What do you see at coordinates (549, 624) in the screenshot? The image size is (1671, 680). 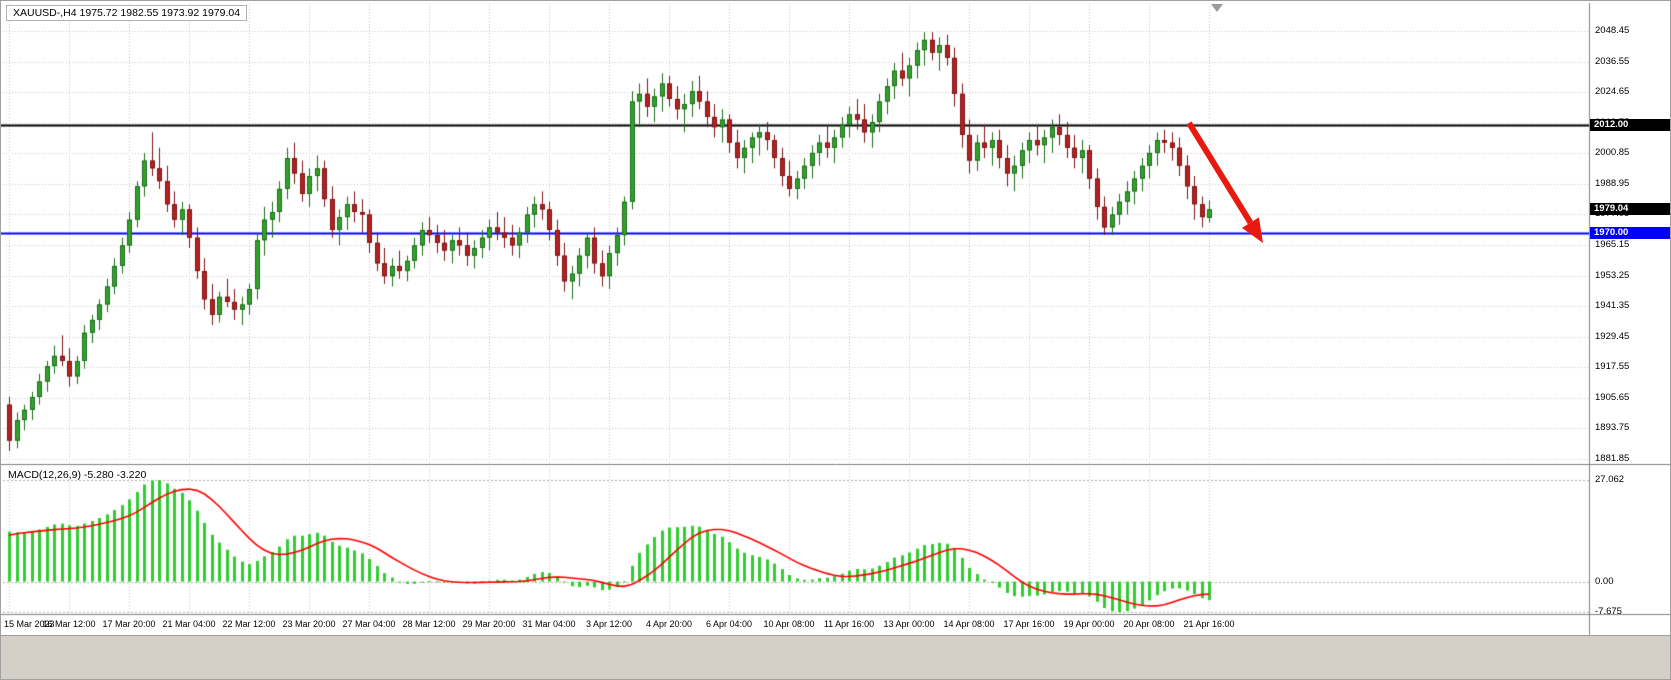 I see `time-tick-label: 31 Mar 04:00` at bounding box center [549, 624].